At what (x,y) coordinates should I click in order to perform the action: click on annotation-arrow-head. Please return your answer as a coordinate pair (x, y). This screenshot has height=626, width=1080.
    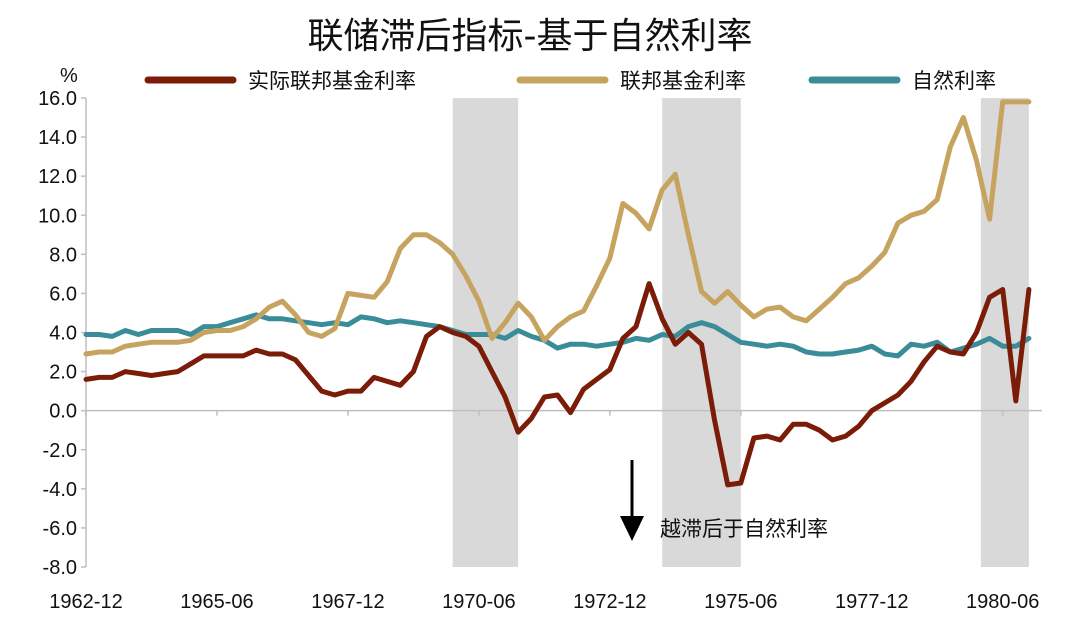
    Looking at the image, I should click on (632, 528).